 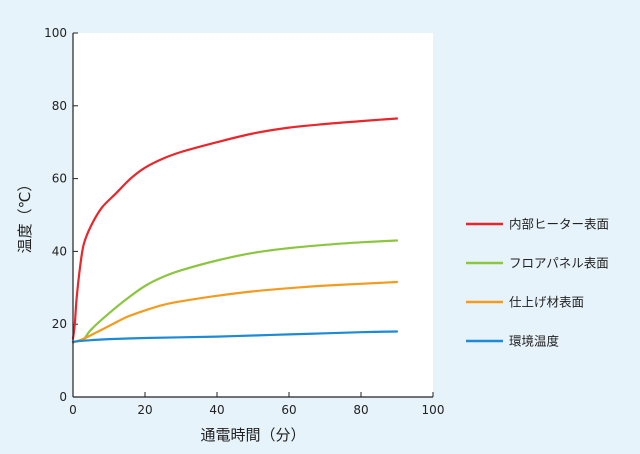 I want to click on y-tick-label: 40, so click(x=59, y=251).